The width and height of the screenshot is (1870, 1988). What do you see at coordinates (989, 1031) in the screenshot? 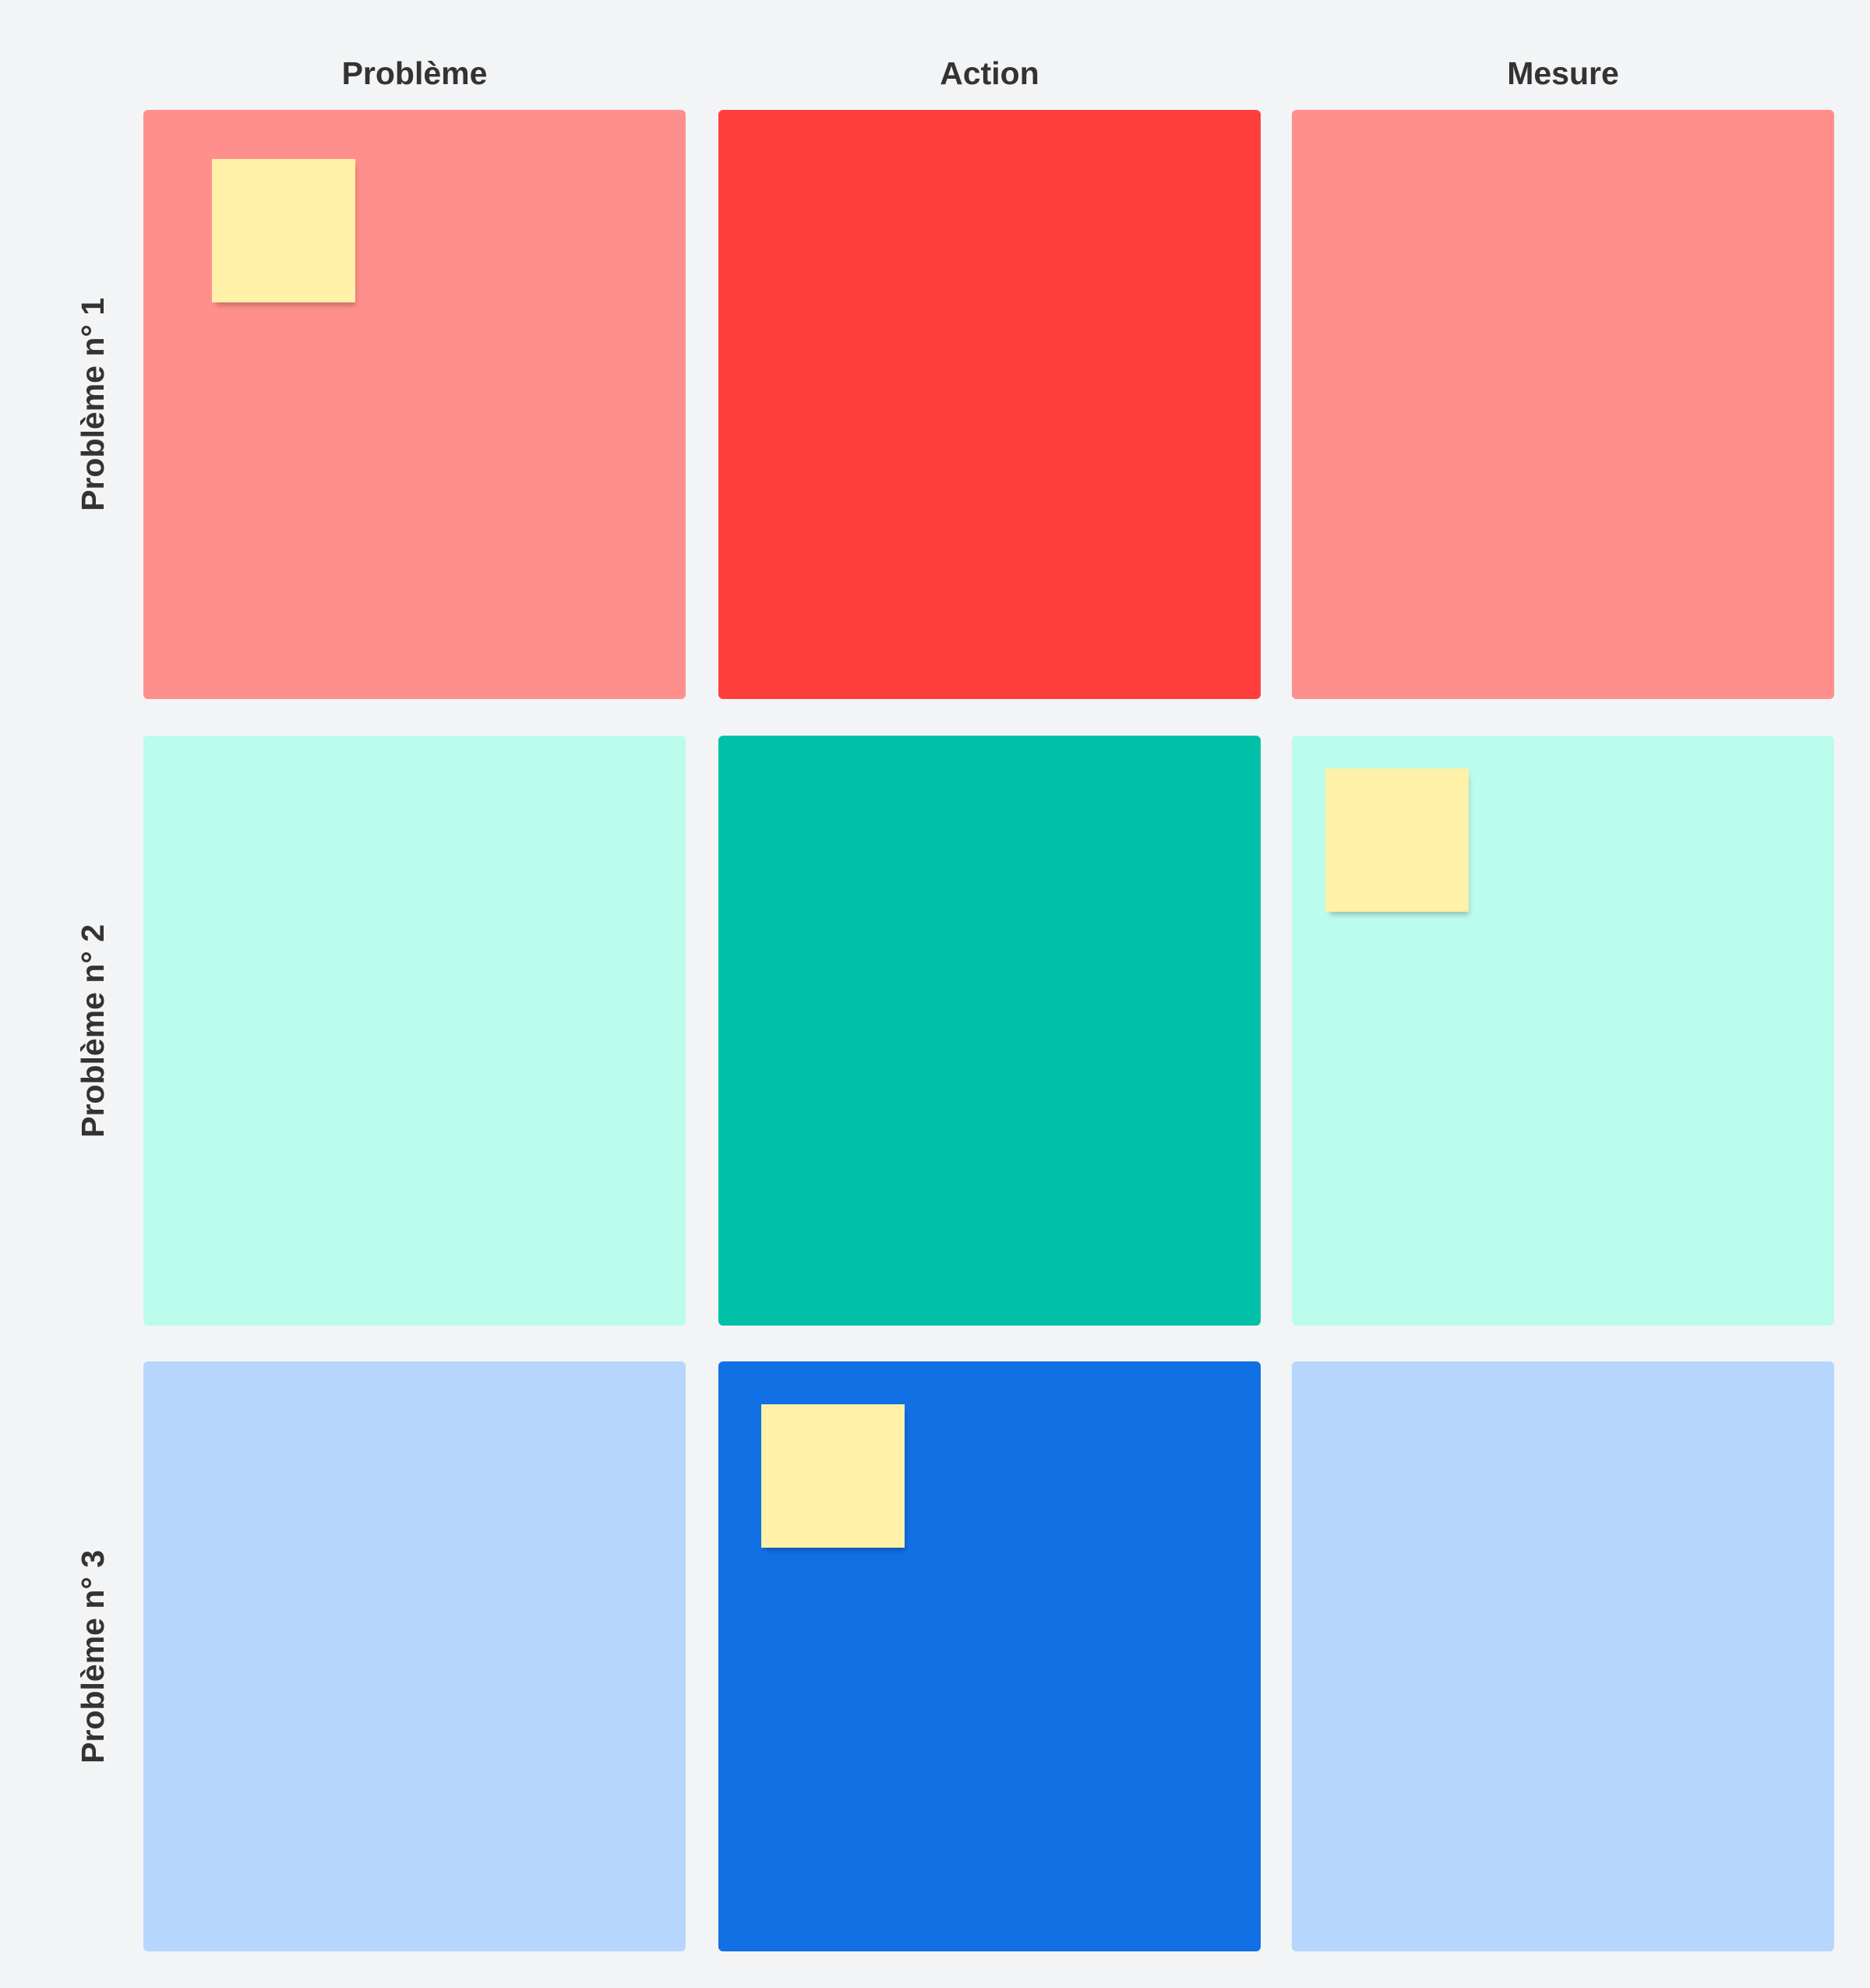
I see `cell-probleme-2-action` at bounding box center [989, 1031].